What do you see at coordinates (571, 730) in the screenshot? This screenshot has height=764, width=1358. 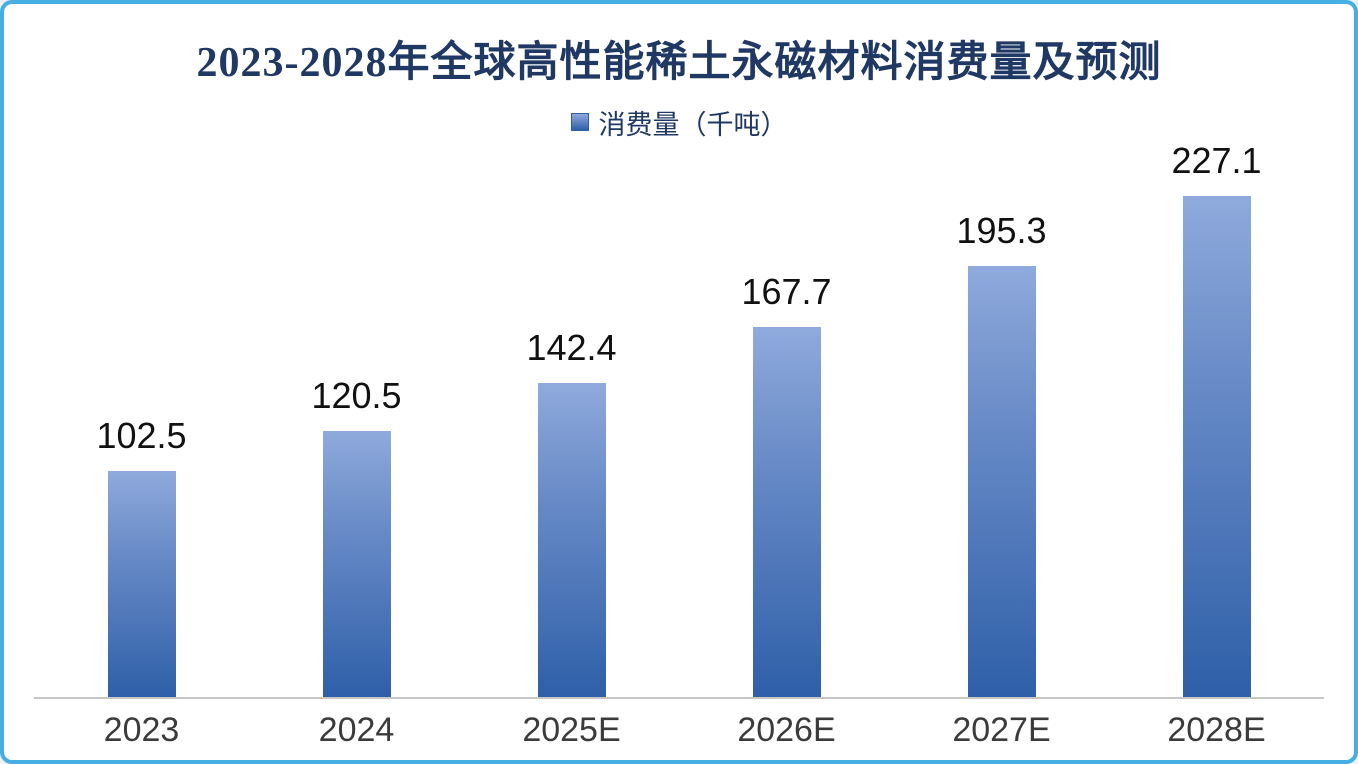 I see `x-axis-label: 2025E` at bounding box center [571, 730].